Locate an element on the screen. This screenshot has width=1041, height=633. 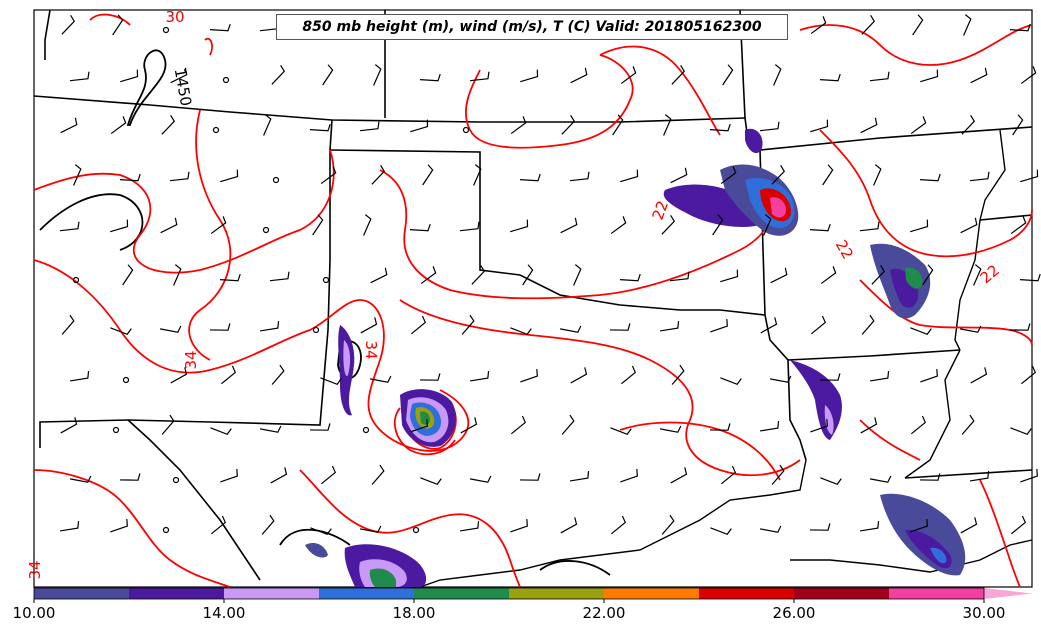
colorbar is located at coordinates (532, 595).